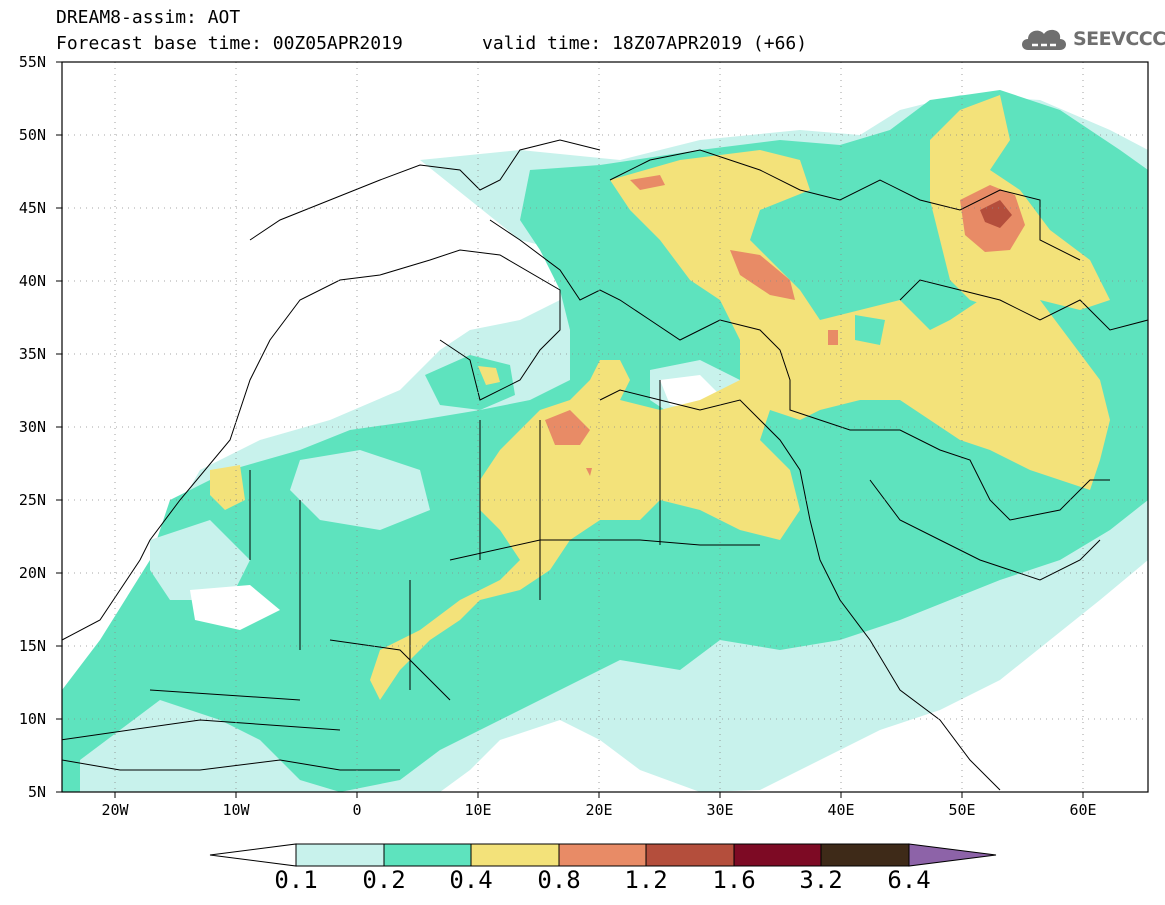 This screenshot has height=905, width=1165. I want to click on lat-label: 50N, so click(32, 135).